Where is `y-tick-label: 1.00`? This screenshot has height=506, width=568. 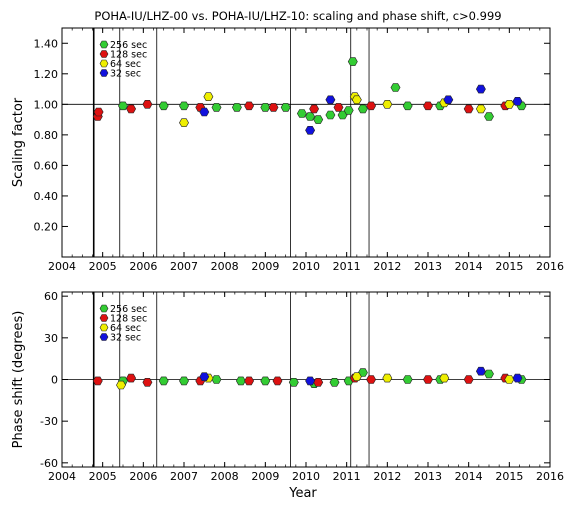 y-tick-label: 1.00 is located at coordinates (46, 104).